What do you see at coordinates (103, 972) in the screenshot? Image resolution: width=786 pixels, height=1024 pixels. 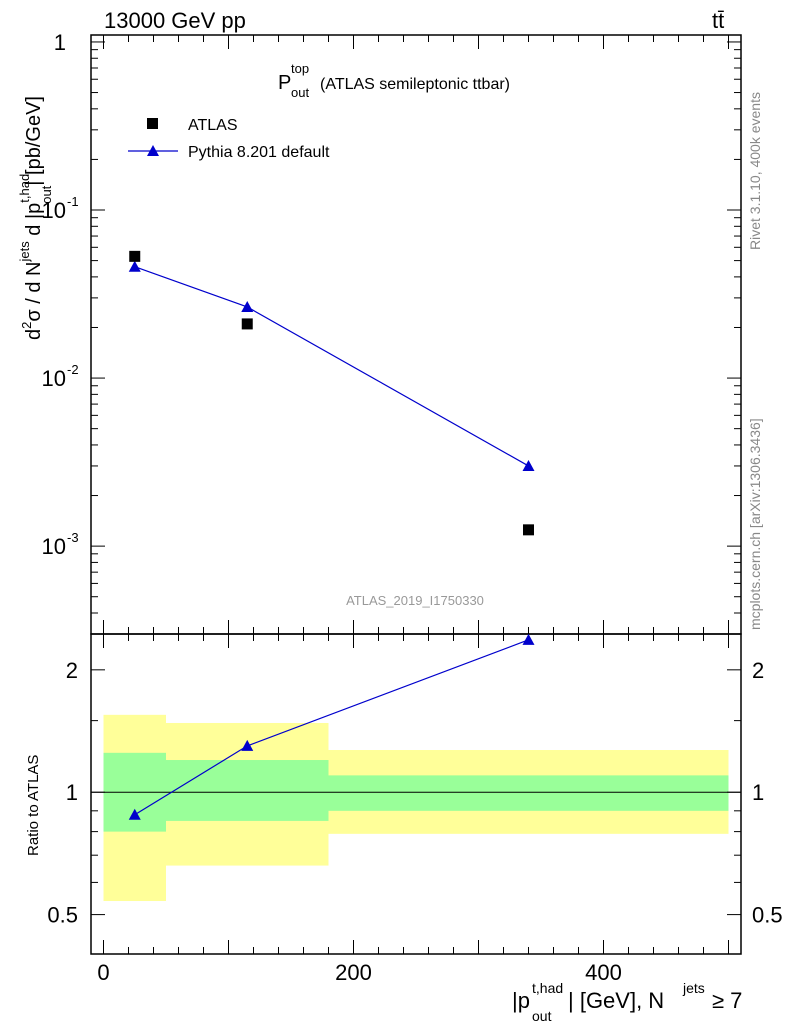 I see `x-tick-label: 0` at bounding box center [103, 972].